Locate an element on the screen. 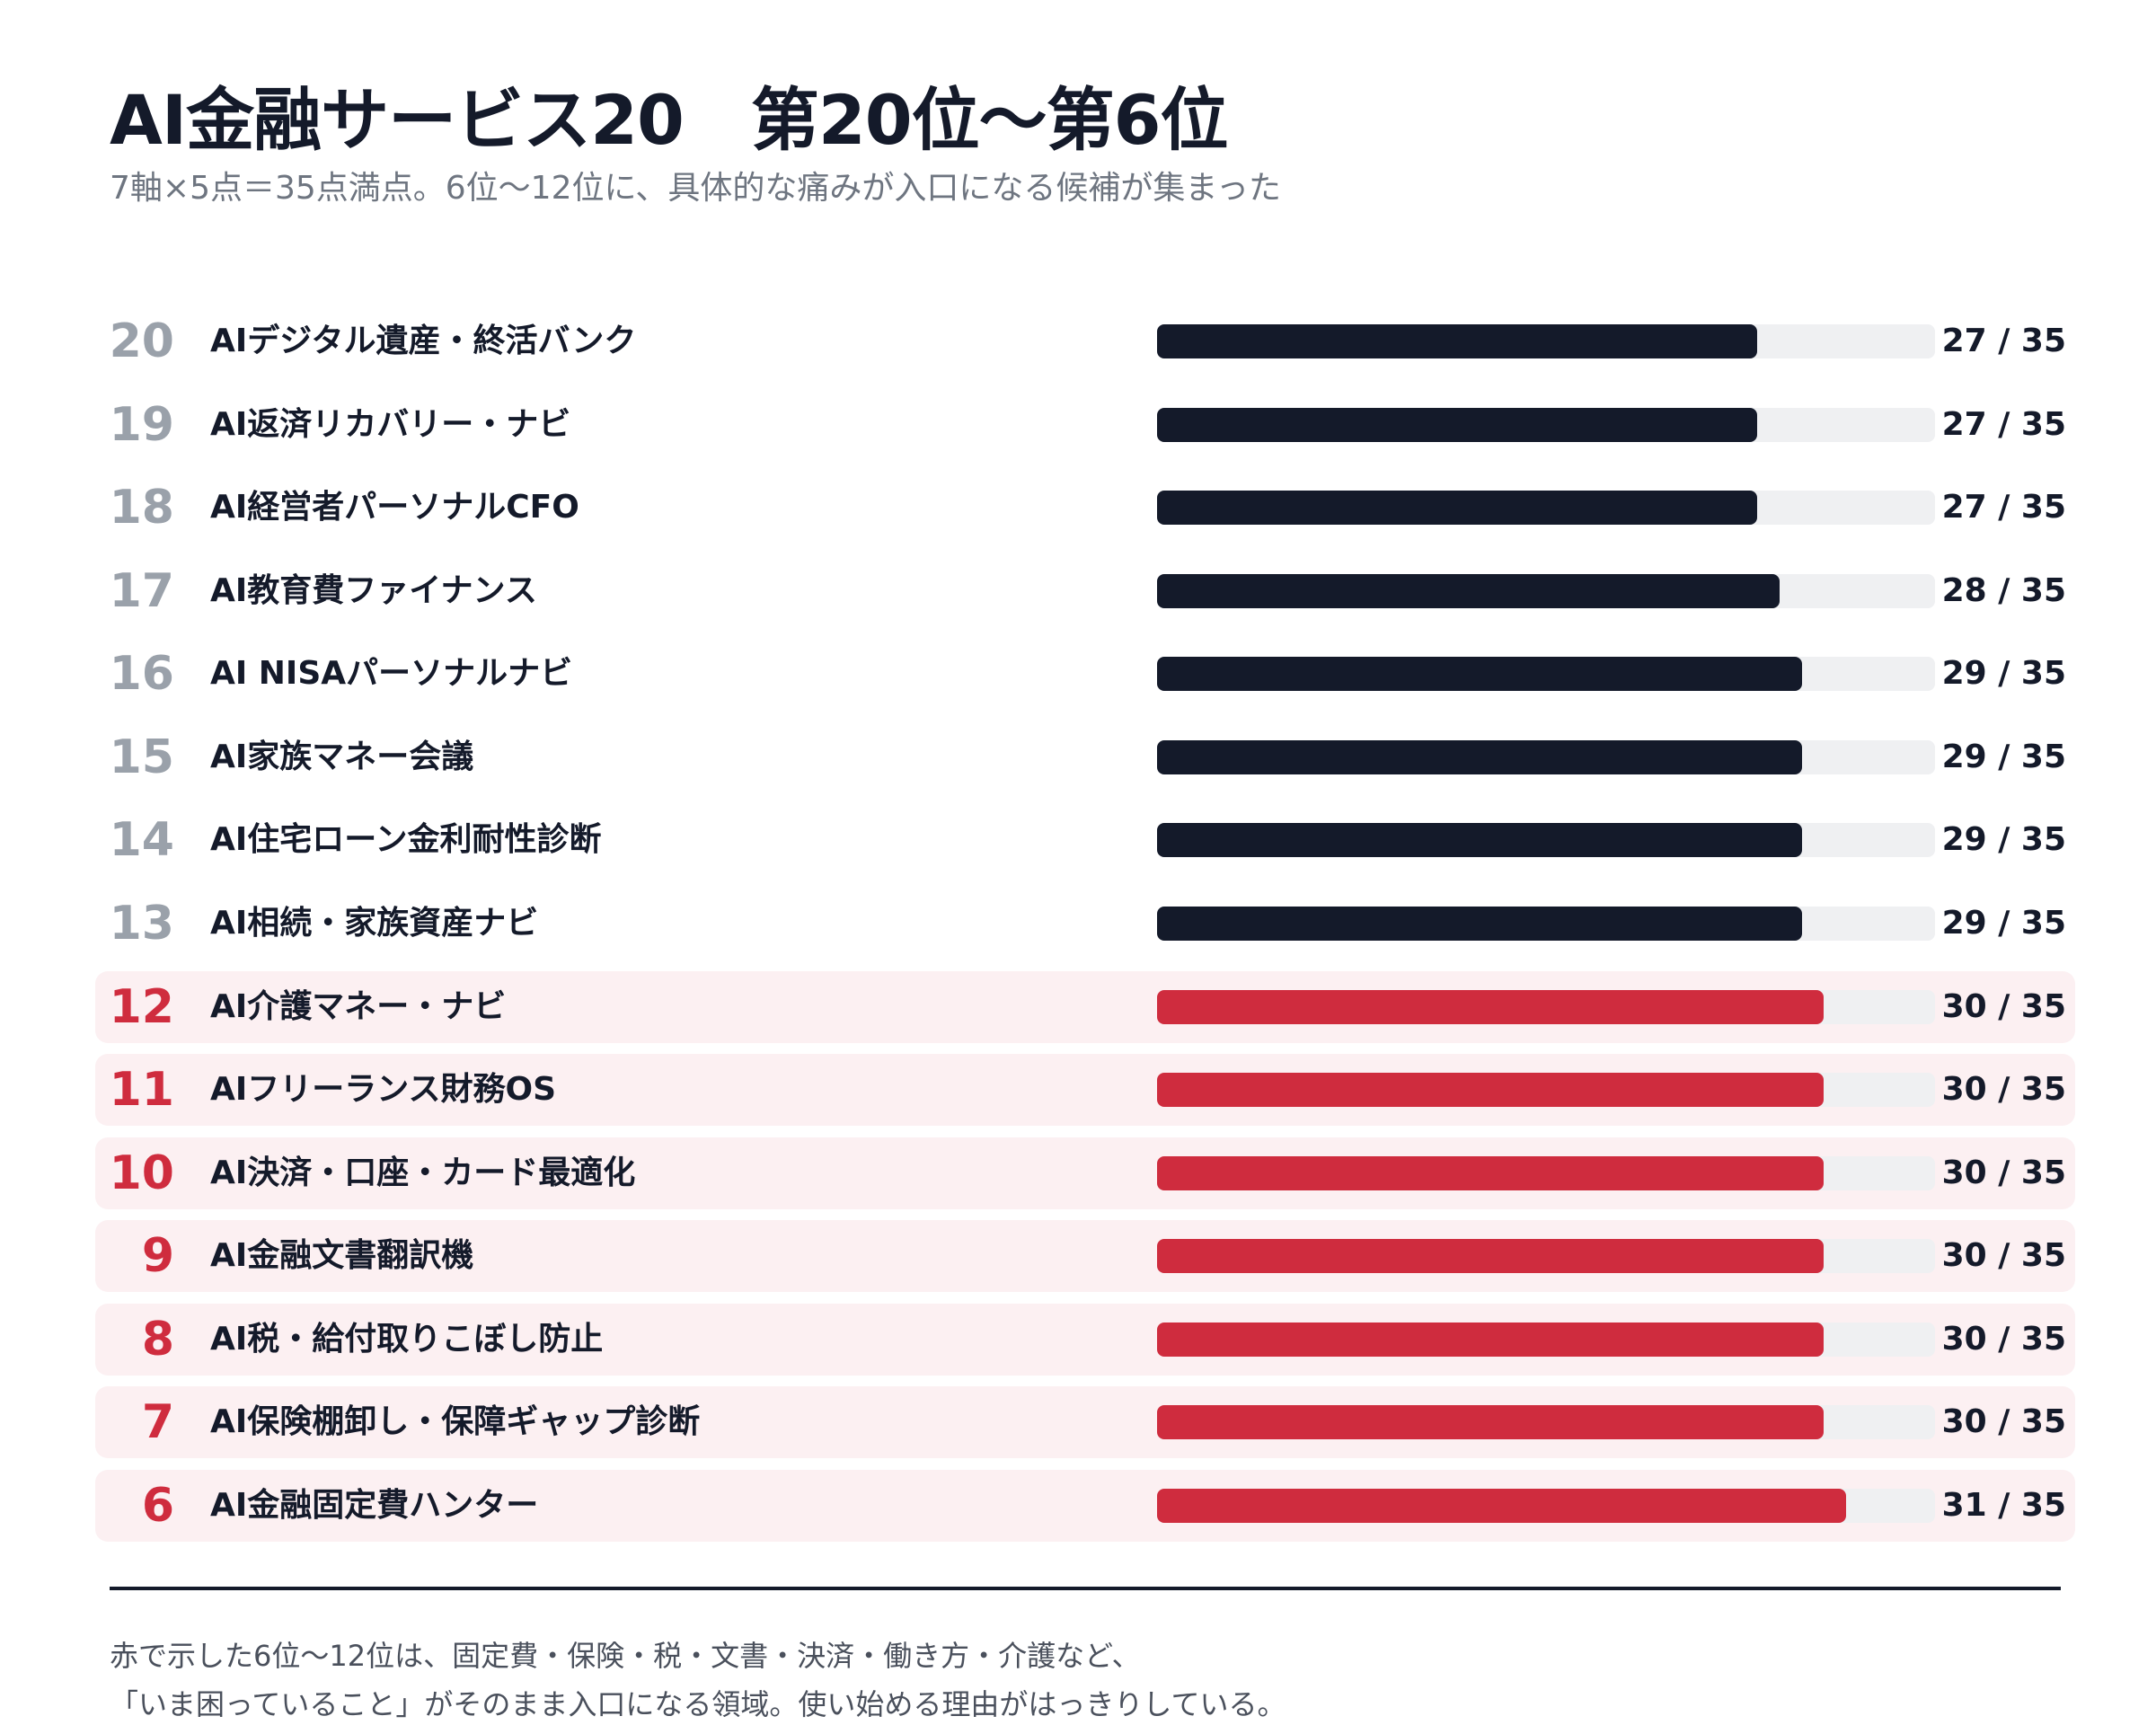 This screenshot has width=2156, height=1725. chart-row: 19 AI返済リカバリー・ナビ 27 / 35 is located at coordinates (1085, 425).